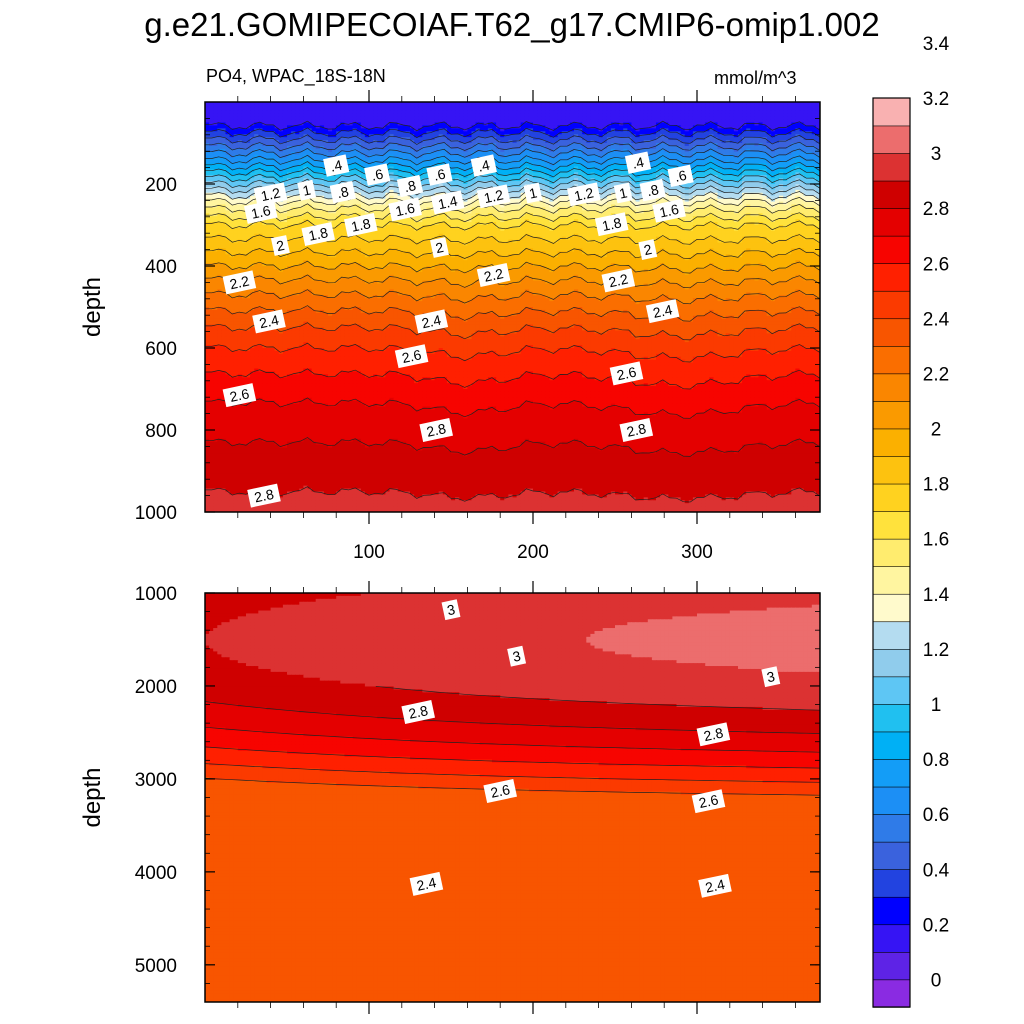  Describe the element at coordinates (936, 319) in the screenshot. I see `colorbar-label: 2.4` at that location.